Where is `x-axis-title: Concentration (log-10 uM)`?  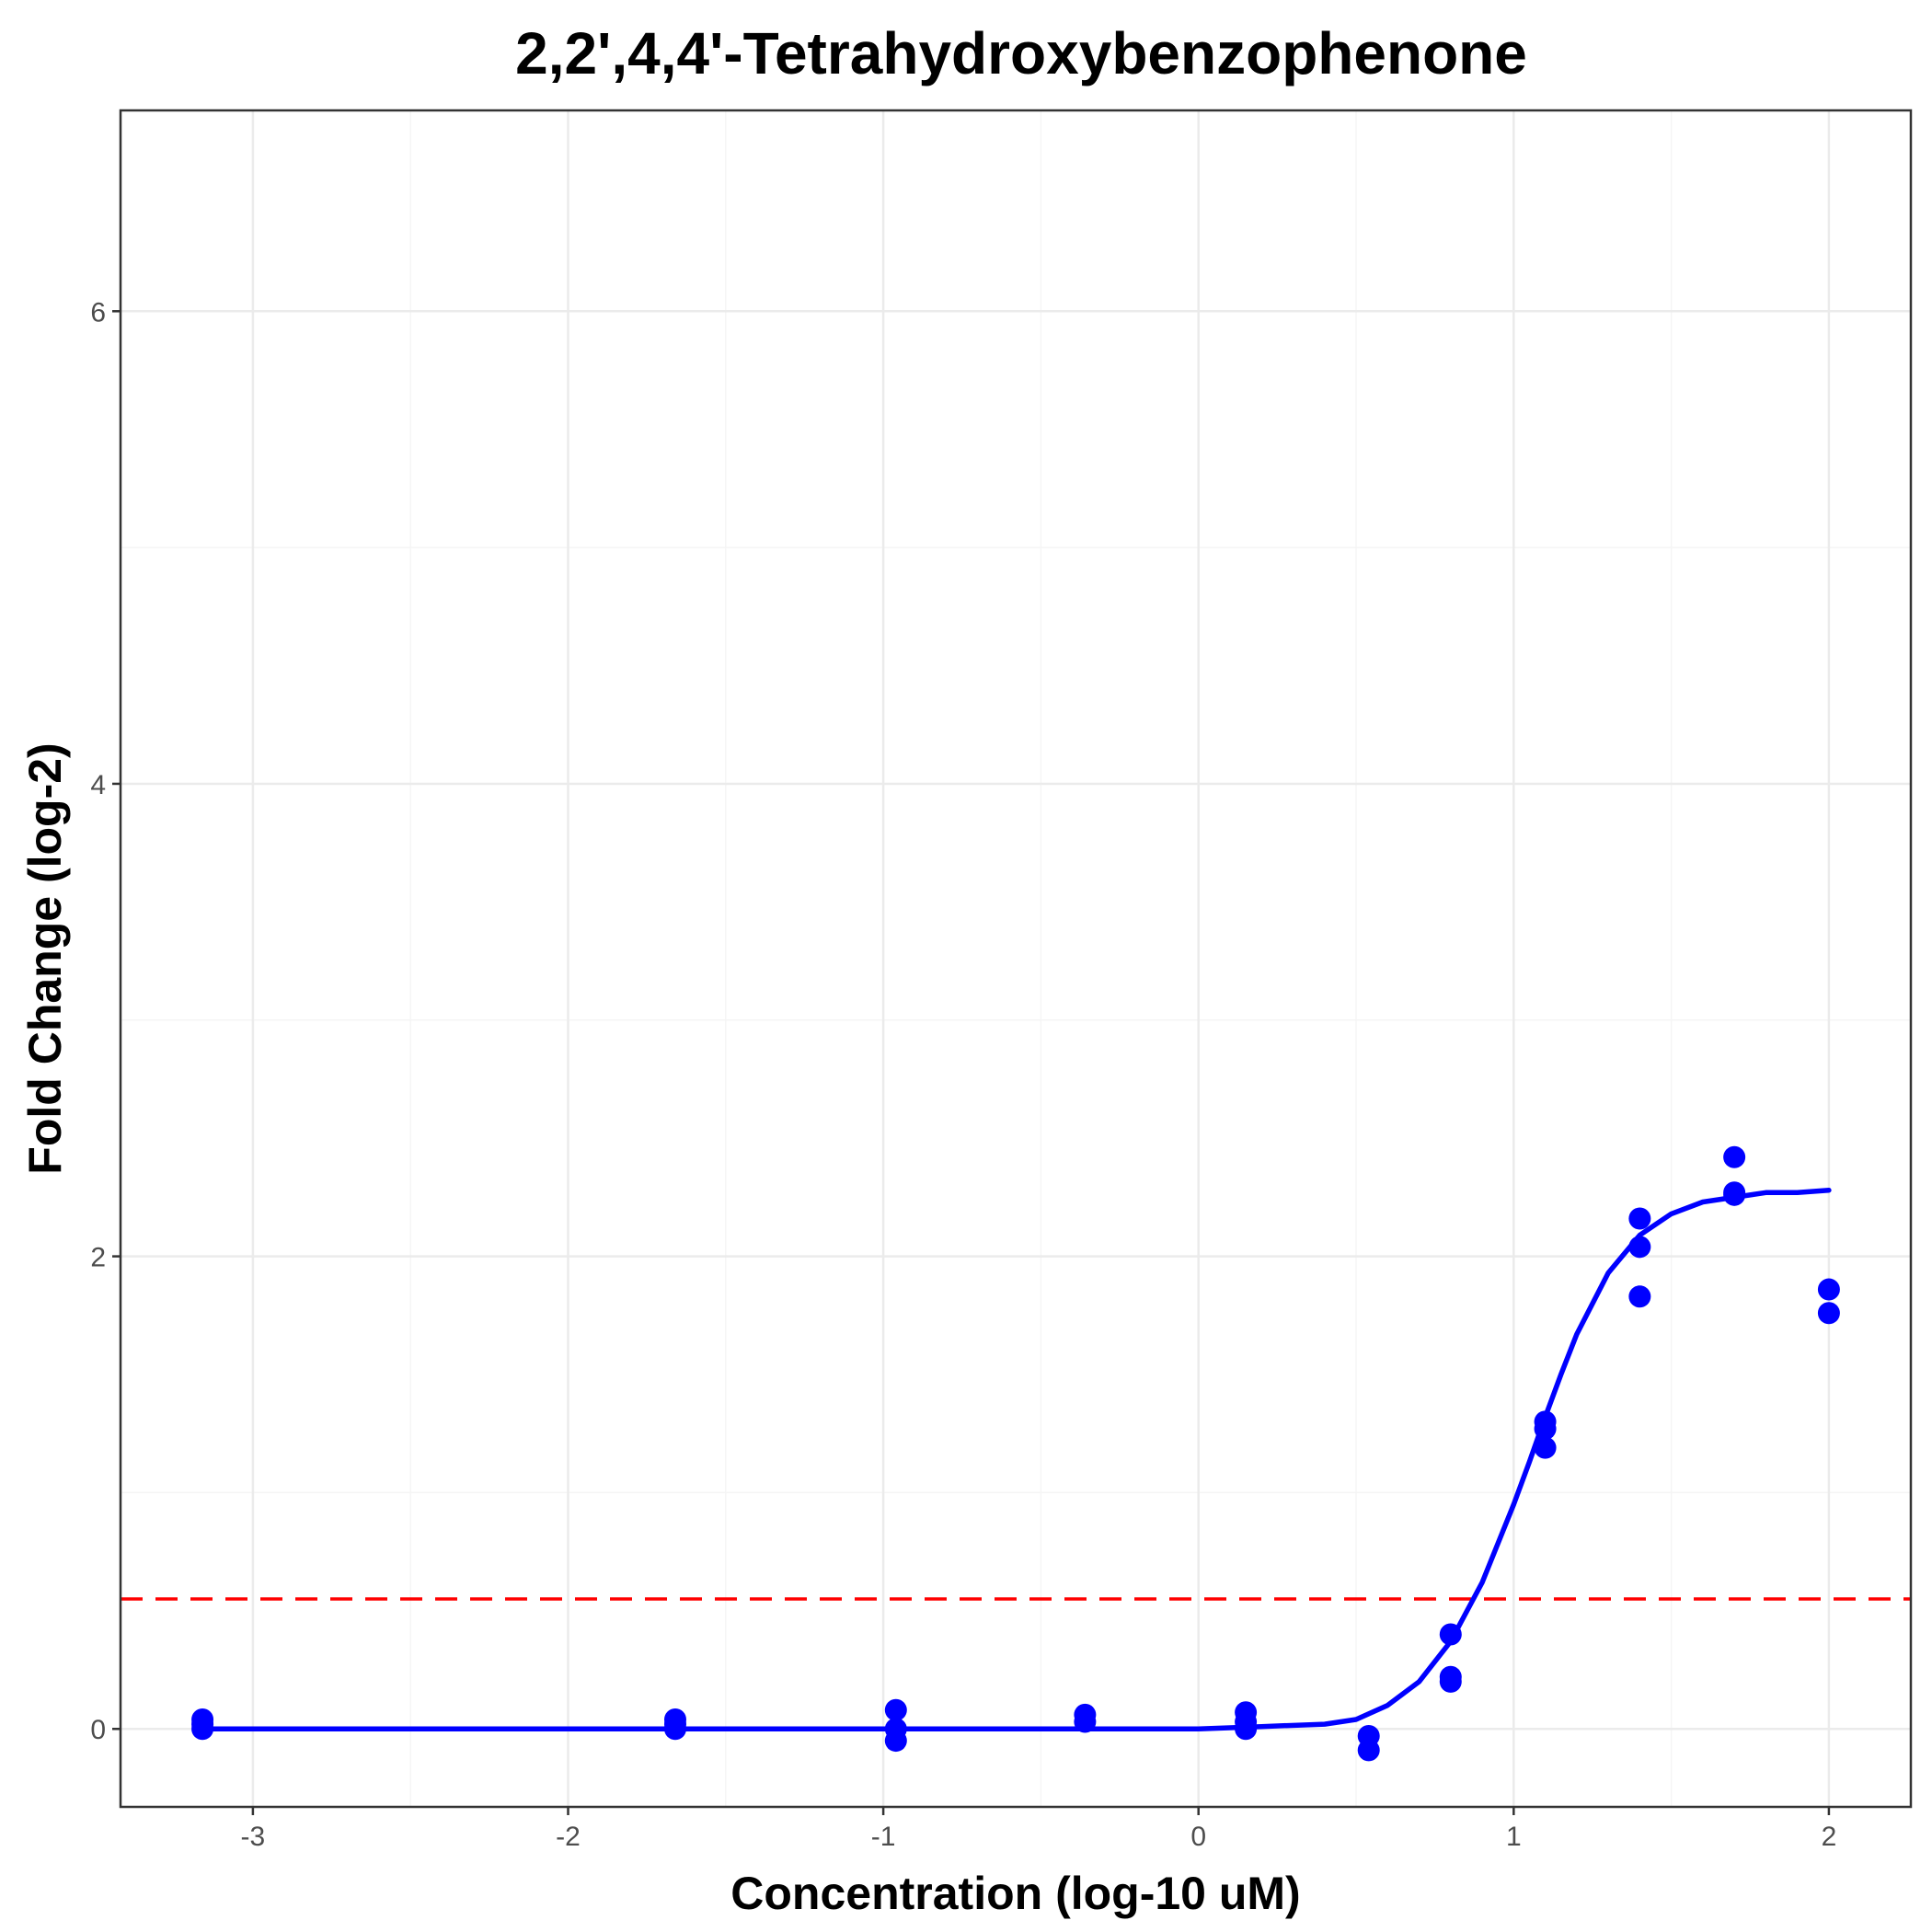 x-axis-title: Concentration (log-10 uM) is located at coordinates (1015, 1893).